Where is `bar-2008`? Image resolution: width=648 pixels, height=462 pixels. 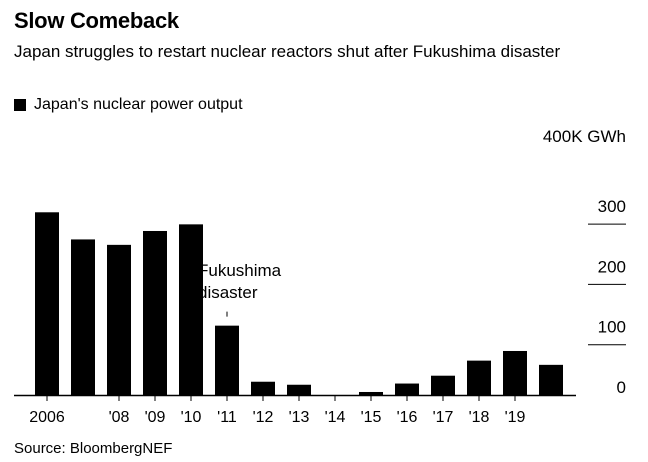
bar-2008 is located at coordinates (119, 319).